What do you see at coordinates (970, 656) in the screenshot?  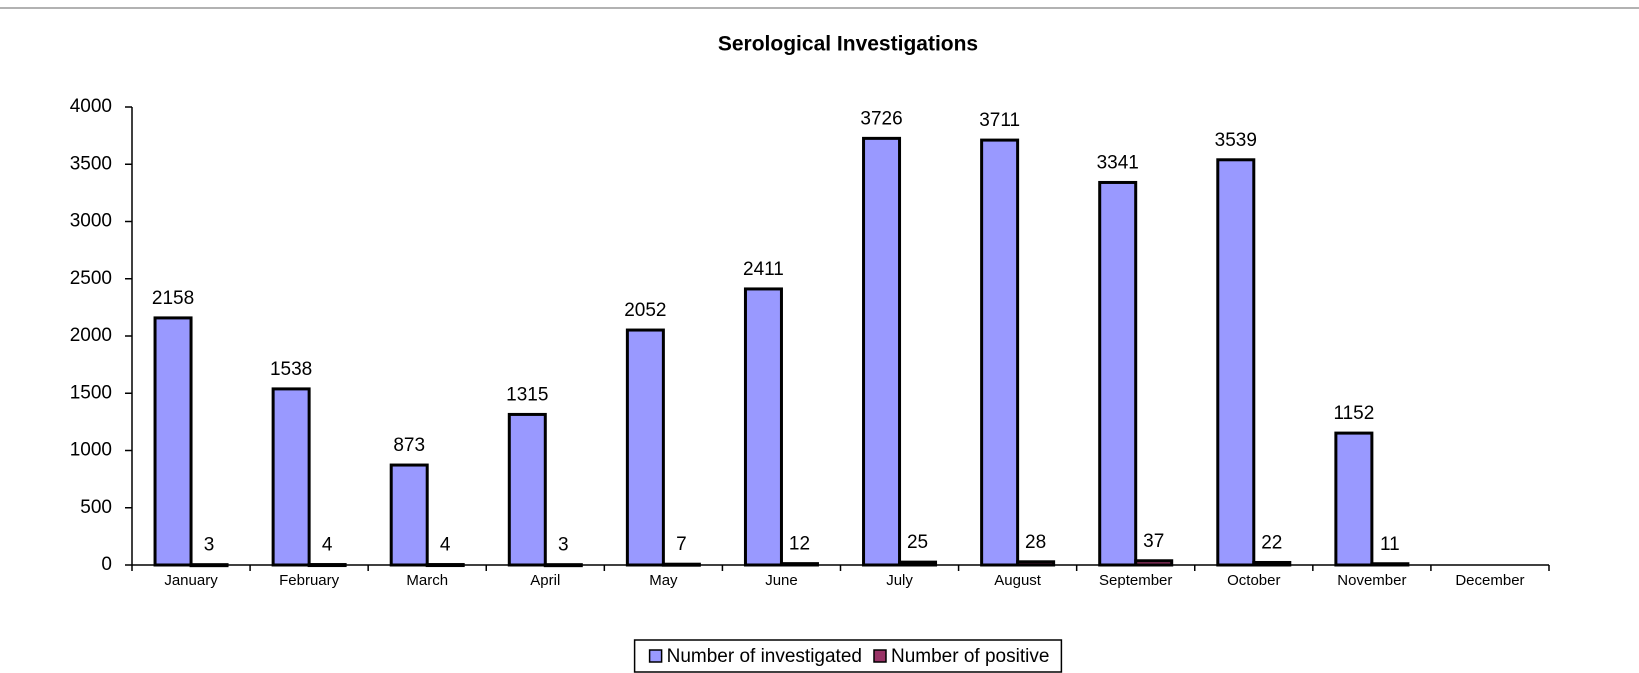 I see `legend-label: Number of positive` at bounding box center [970, 656].